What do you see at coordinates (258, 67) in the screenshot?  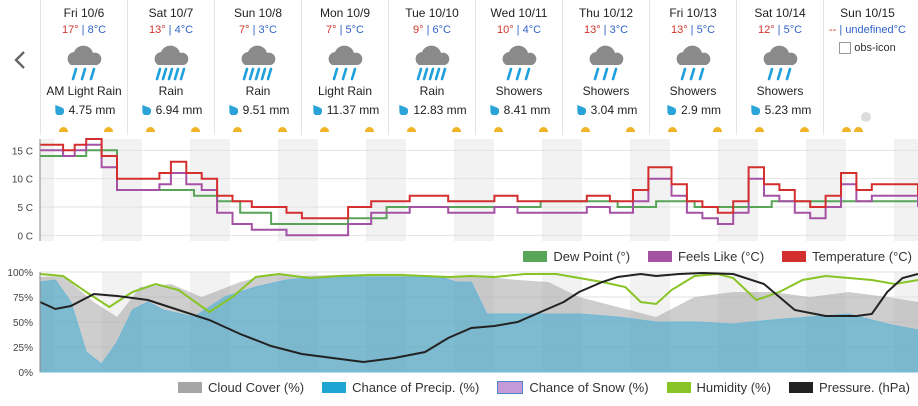 I see `forecast-day: Sun 10/8 7° | 3°C Rain 9.51 mm` at bounding box center [258, 67].